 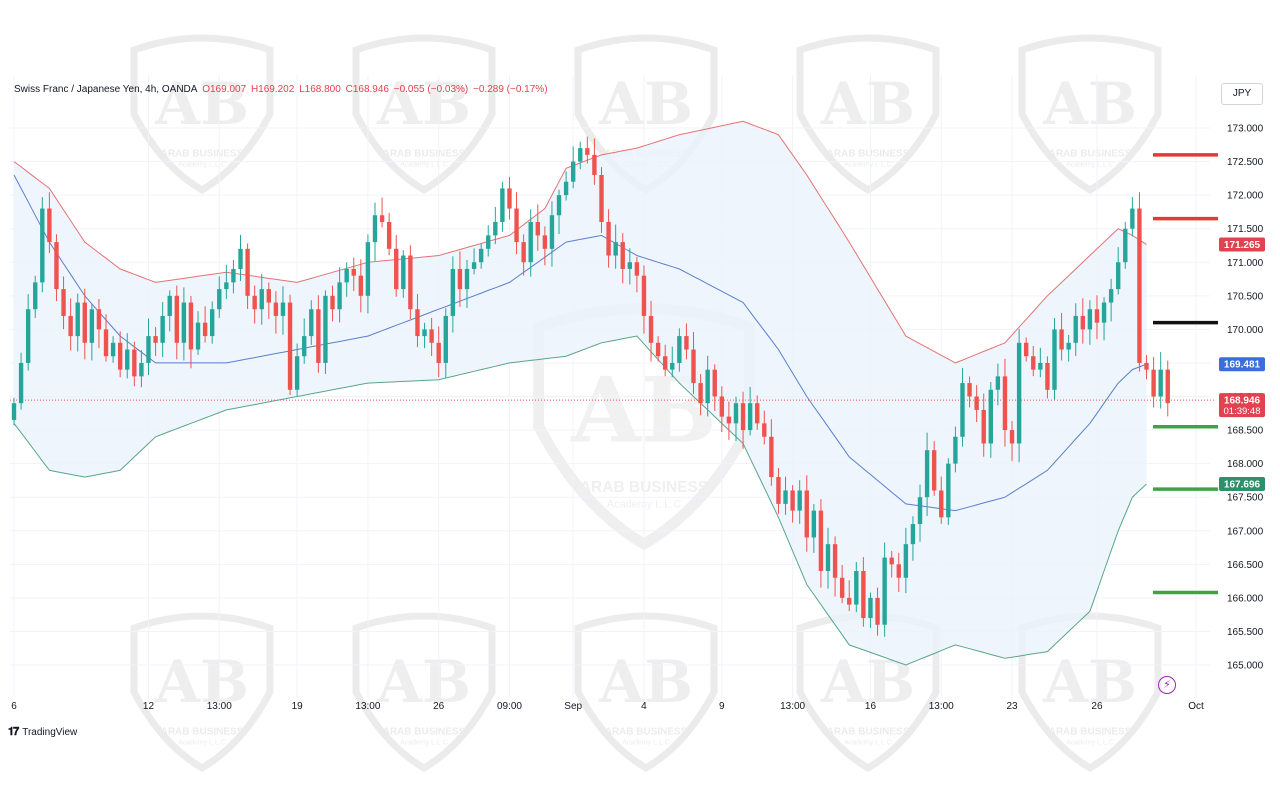 What do you see at coordinates (1245, 229) in the screenshot?
I see `y-tick-label: 171.500` at bounding box center [1245, 229].